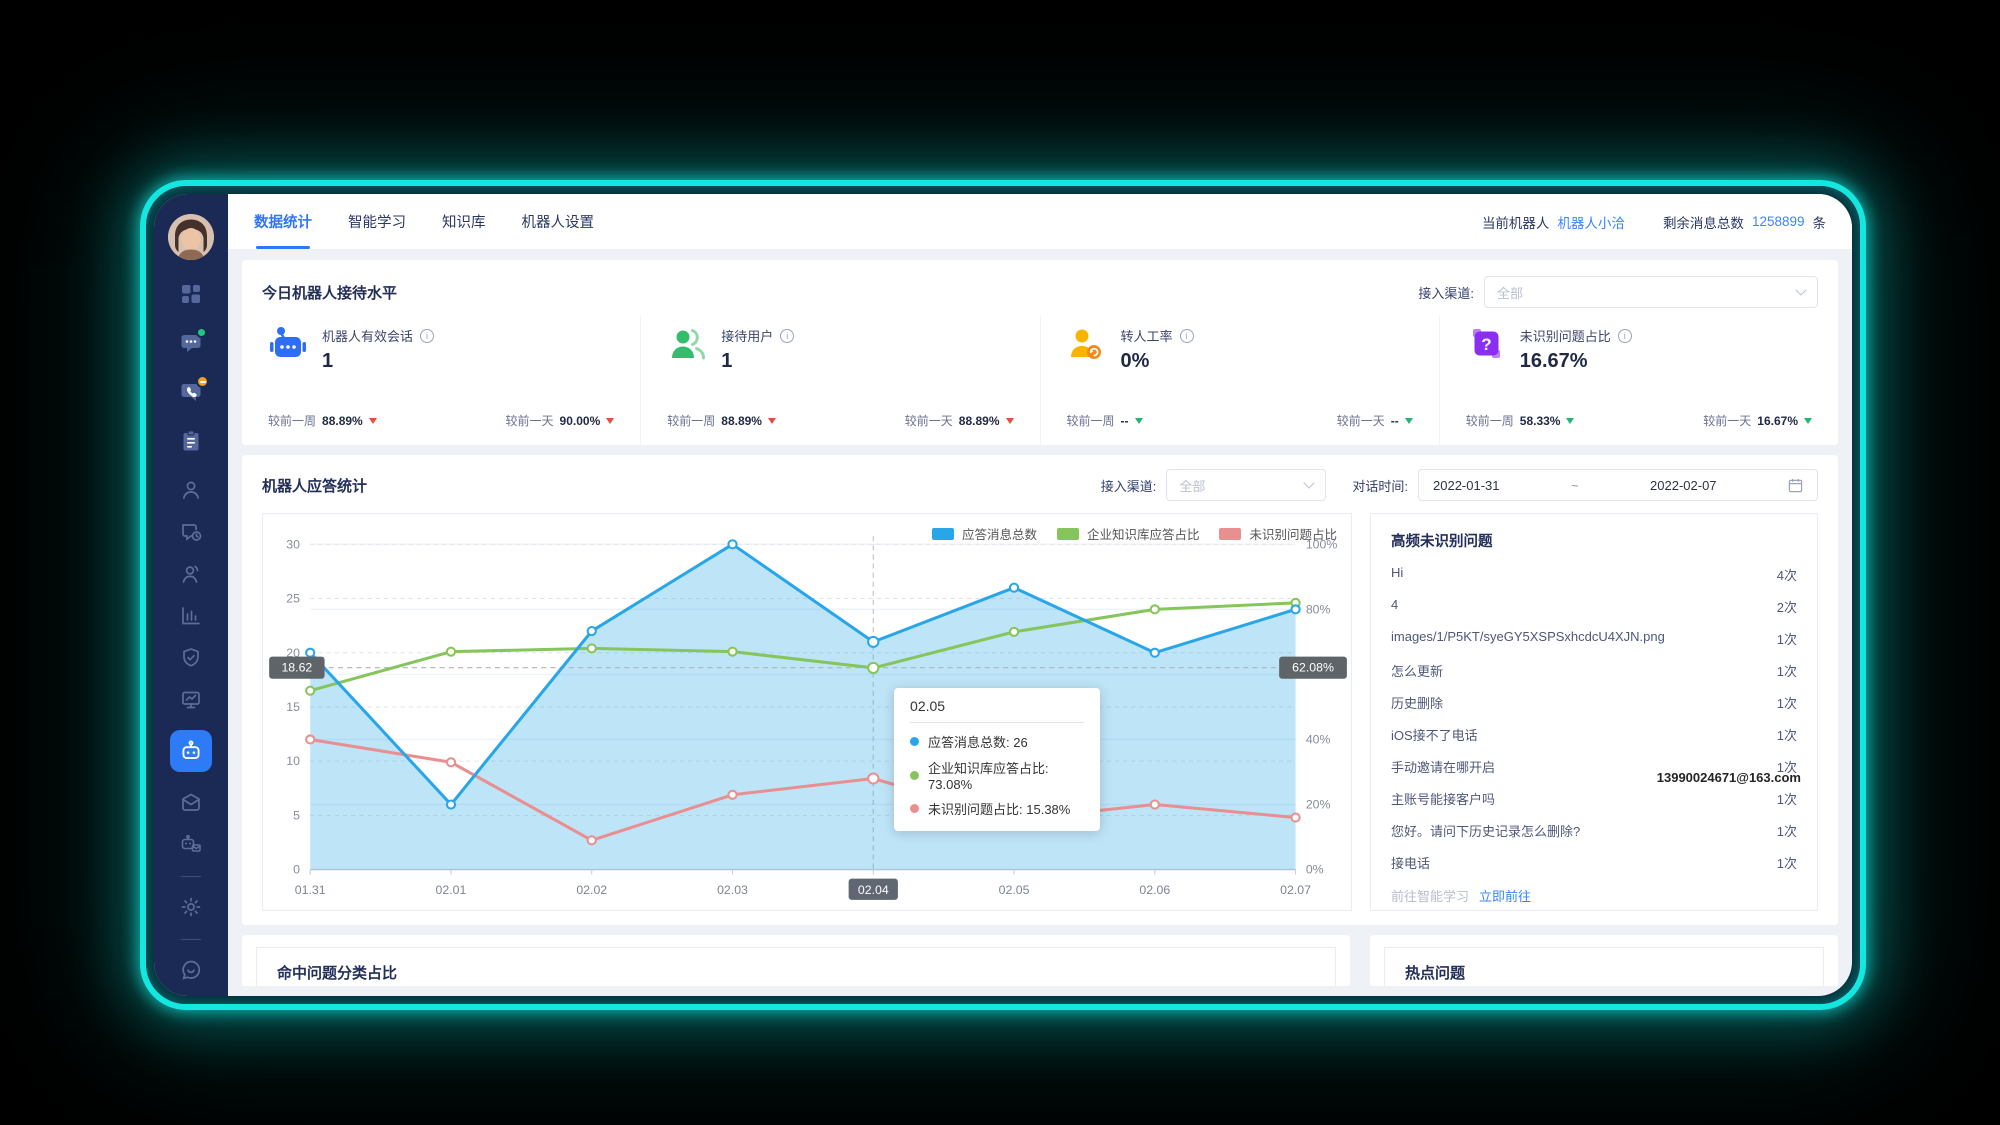 The width and height of the screenshot is (2000, 1125). What do you see at coordinates (1466, 485) in the screenshot?
I see `date-start: 2022-01-31` at bounding box center [1466, 485].